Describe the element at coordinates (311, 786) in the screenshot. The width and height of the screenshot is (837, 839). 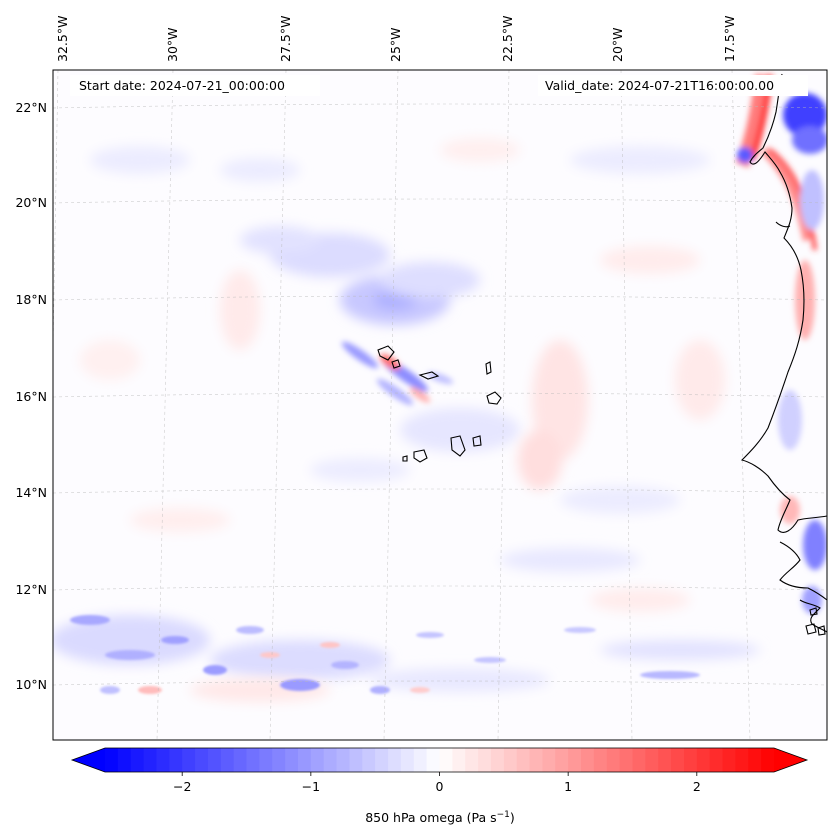
I see `colorbar-tick-label: −1` at that location.